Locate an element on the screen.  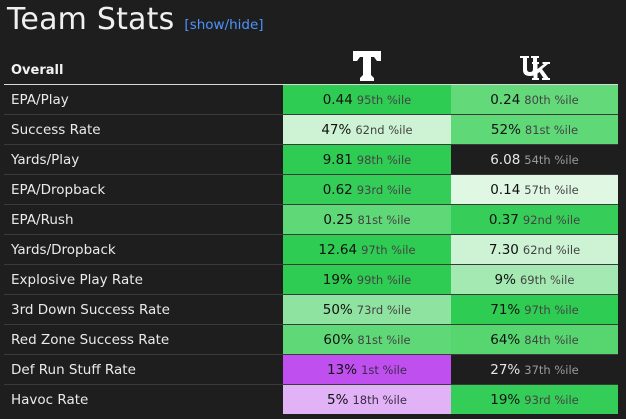
kentucky-stat-cell: 71% 97th %ile is located at coordinates (534, 309).